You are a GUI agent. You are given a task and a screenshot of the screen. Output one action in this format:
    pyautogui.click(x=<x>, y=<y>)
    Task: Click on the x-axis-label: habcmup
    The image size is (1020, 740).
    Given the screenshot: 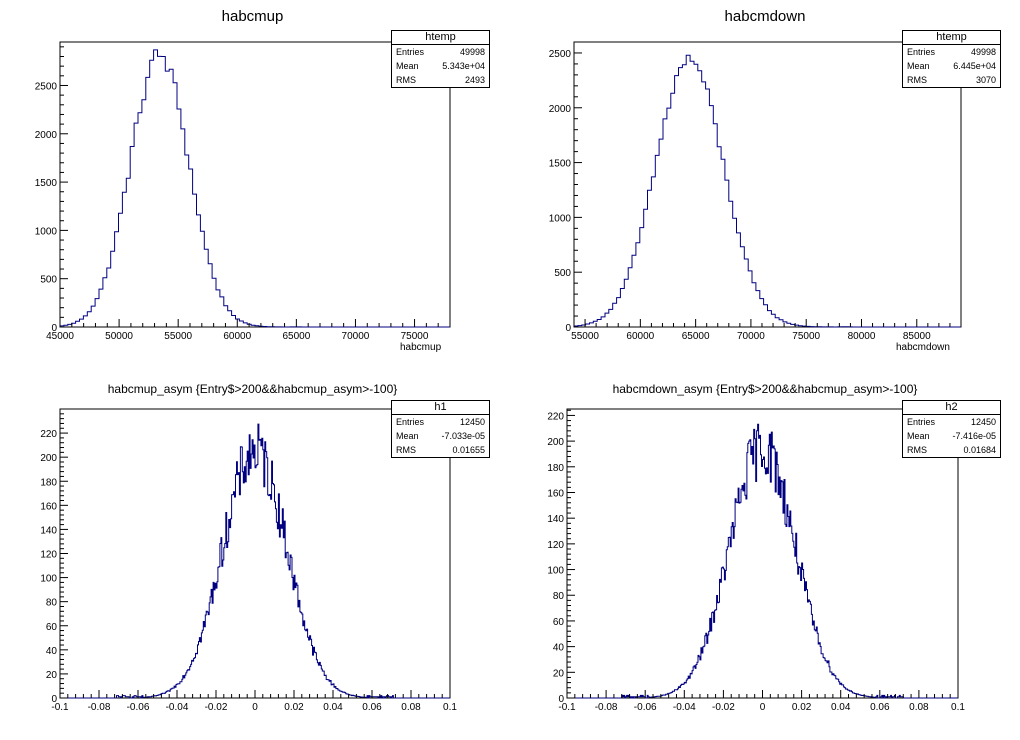 What is the action you would take?
    pyautogui.click(x=421, y=347)
    